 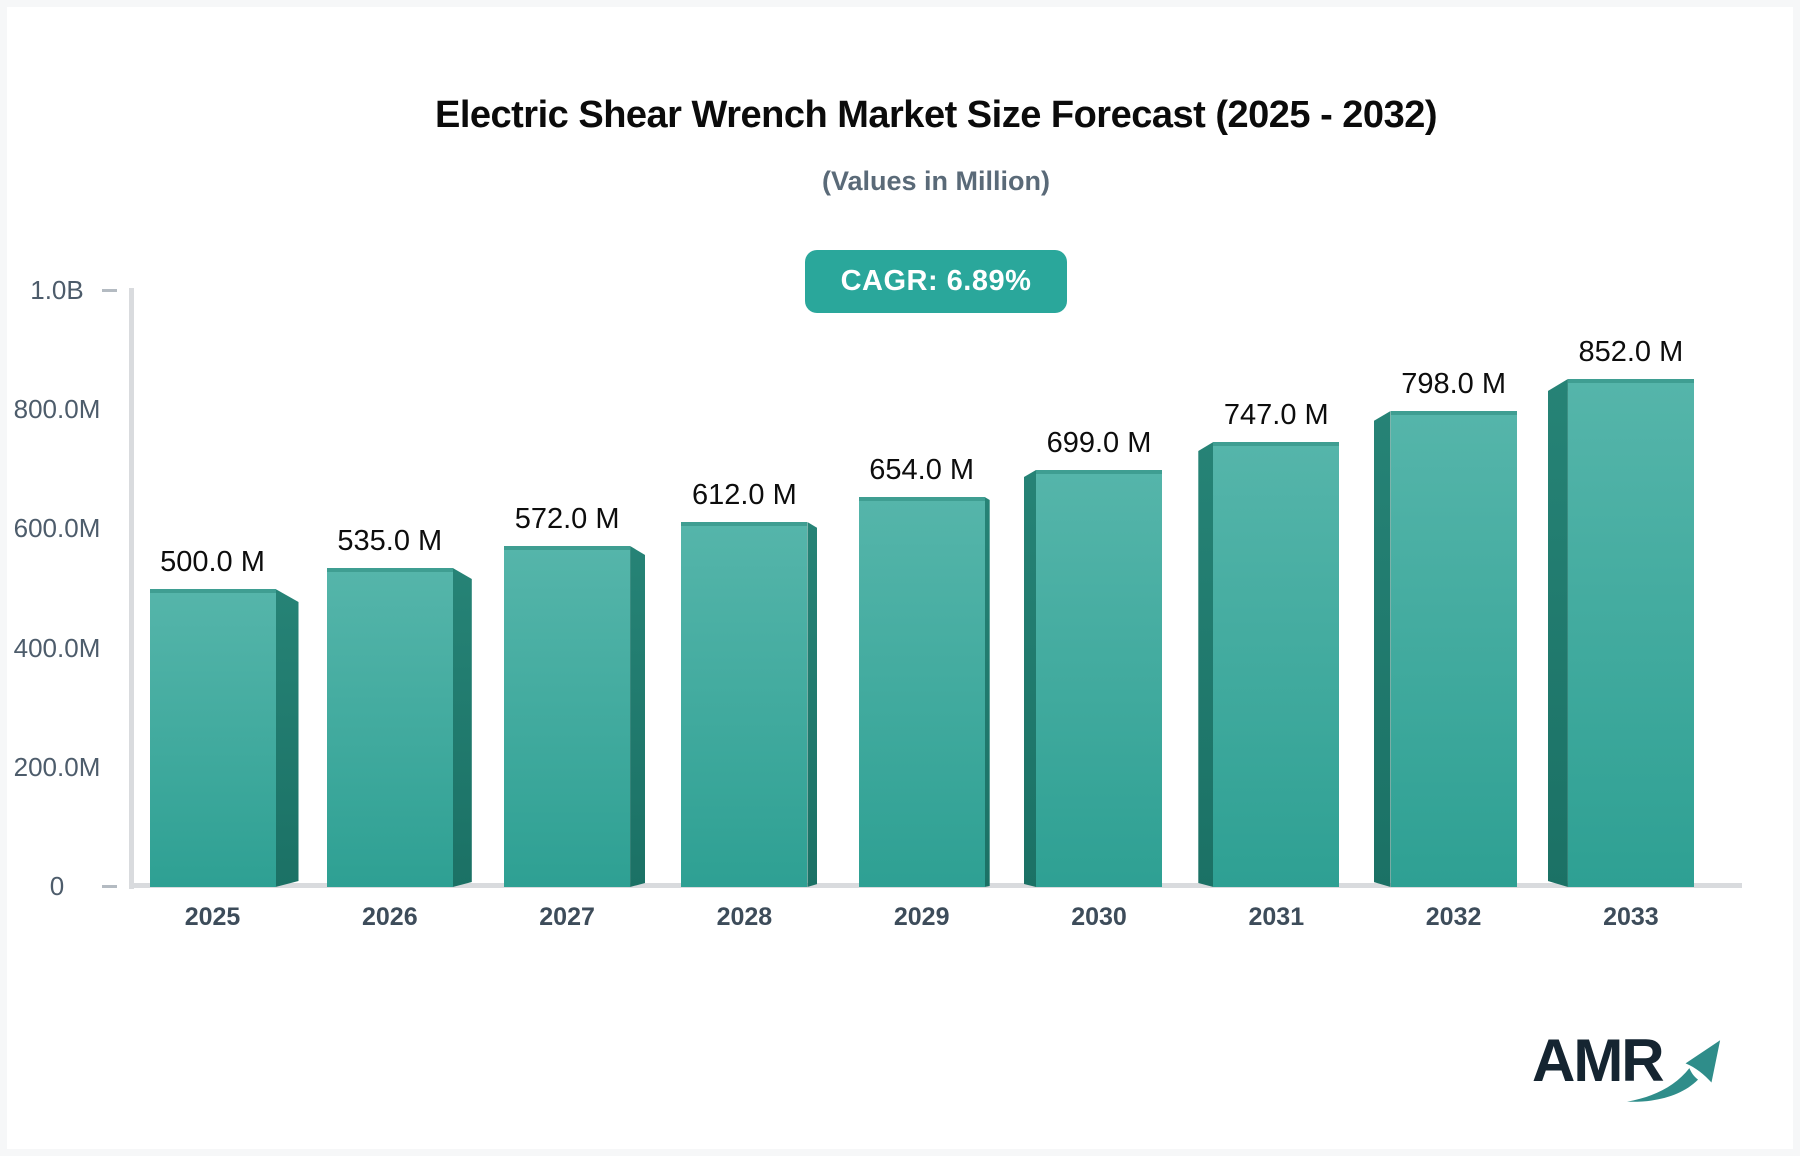 I want to click on x-axis-label-2032: 2032, so click(x=1453, y=917).